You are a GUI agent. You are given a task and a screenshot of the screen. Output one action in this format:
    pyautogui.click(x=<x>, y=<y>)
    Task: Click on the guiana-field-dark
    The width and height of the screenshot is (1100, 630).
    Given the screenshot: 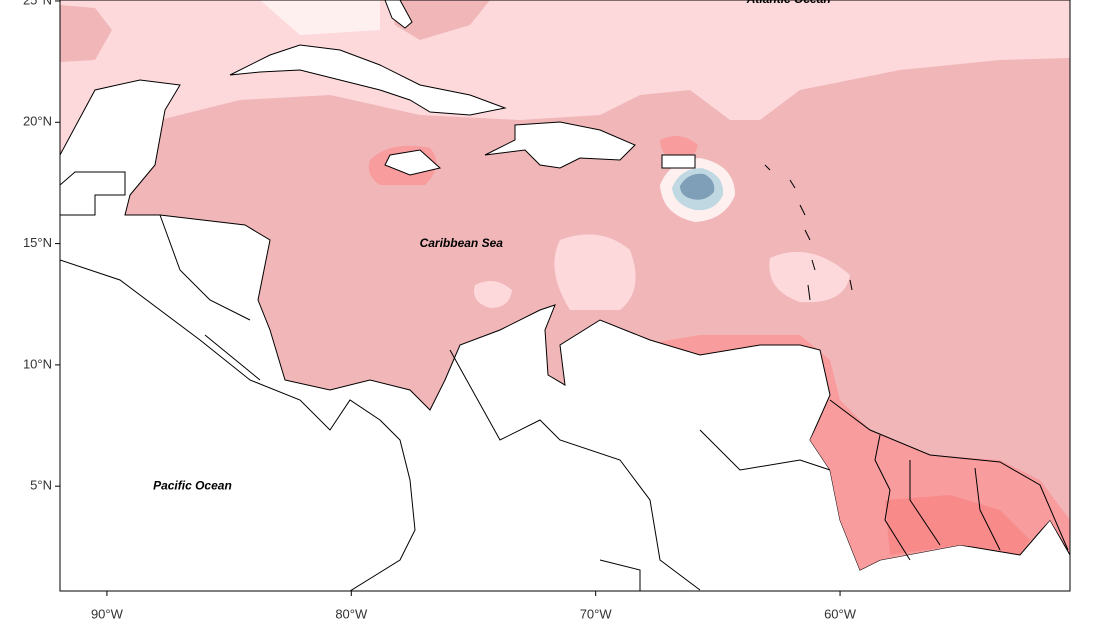 What is the action you would take?
    pyautogui.click(x=957, y=525)
    